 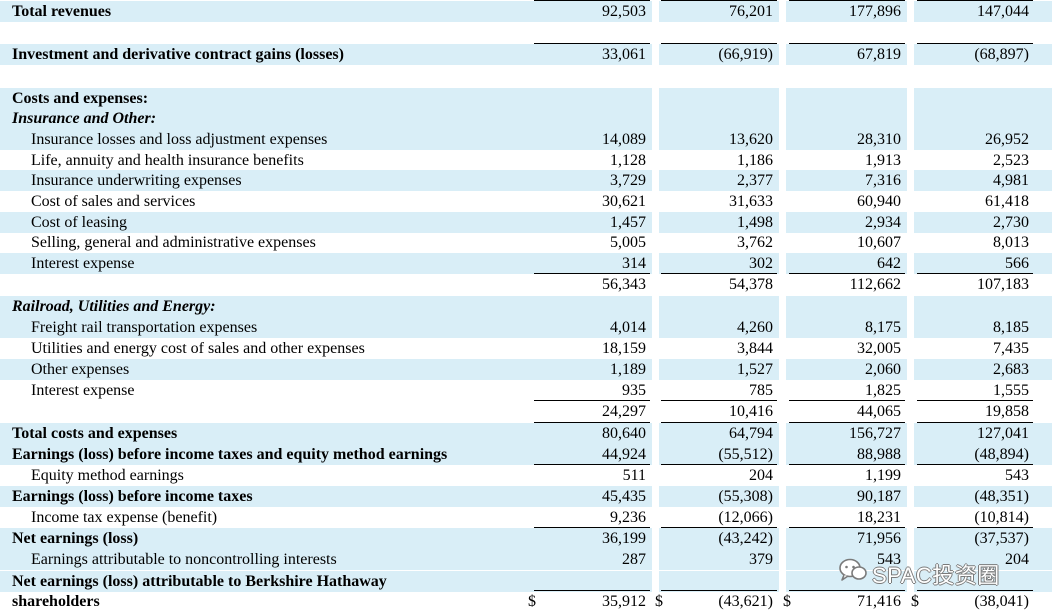 I want to click on row-label: Insurance and Other:, so click(x=84, y=118).